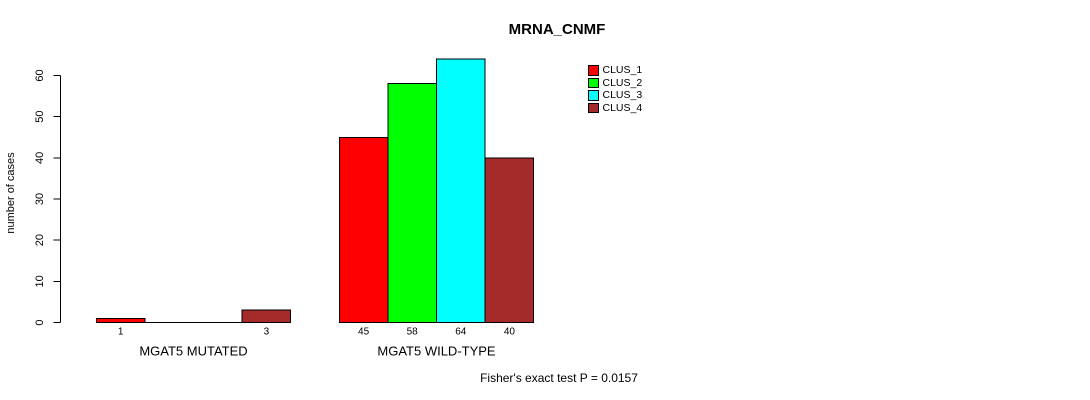 The width and height of the screenshot is (1090, 400). I want to click on legend-item-clus-2: CLUS_2, so click(615, 82).